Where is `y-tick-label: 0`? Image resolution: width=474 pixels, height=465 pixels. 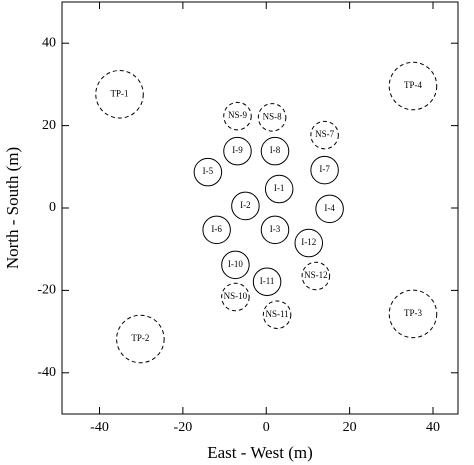
y-tick-label: 0 is located at coordinates (52, 207).